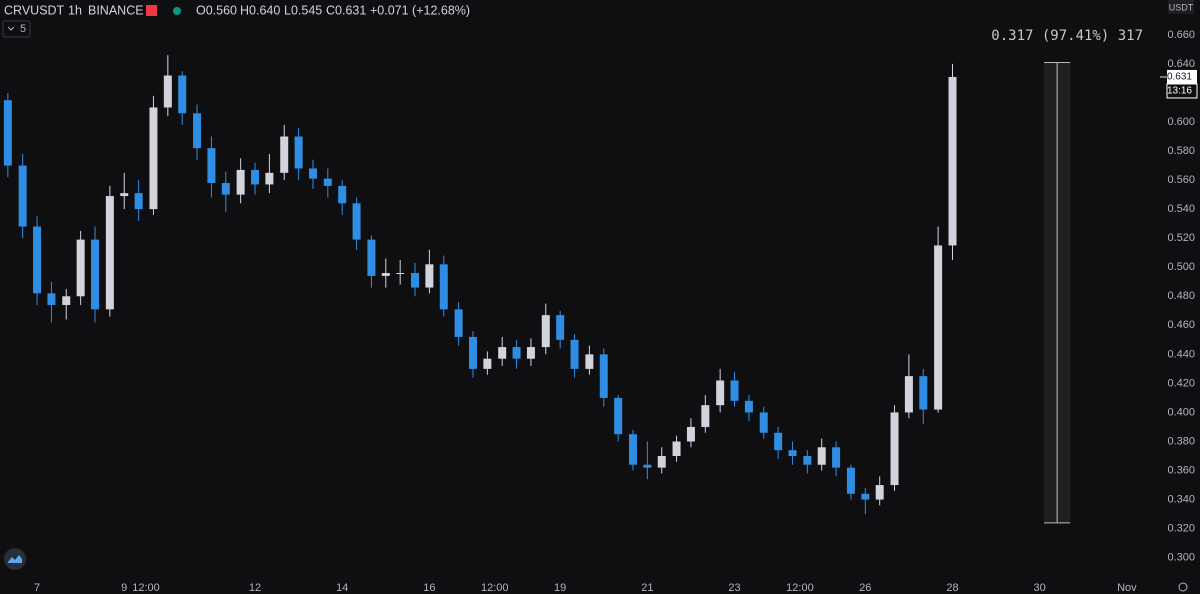 This screenshot has height=594, width=1200. I want to click on y-tick-label: 0.340, so click(1181, 499).